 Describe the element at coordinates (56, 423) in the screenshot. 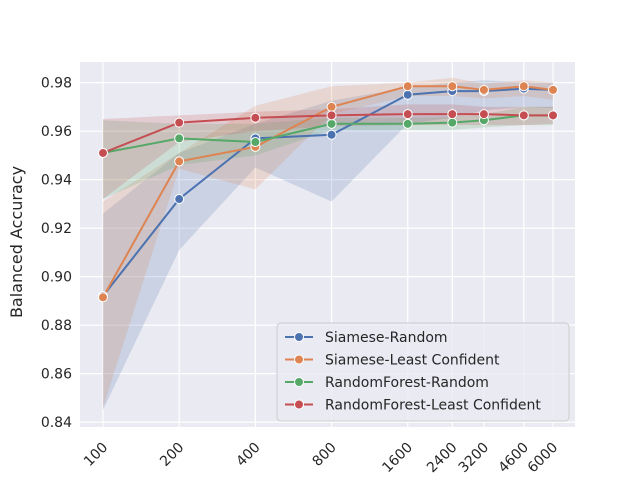

I see `y-tick-label: 0.84` at that location.